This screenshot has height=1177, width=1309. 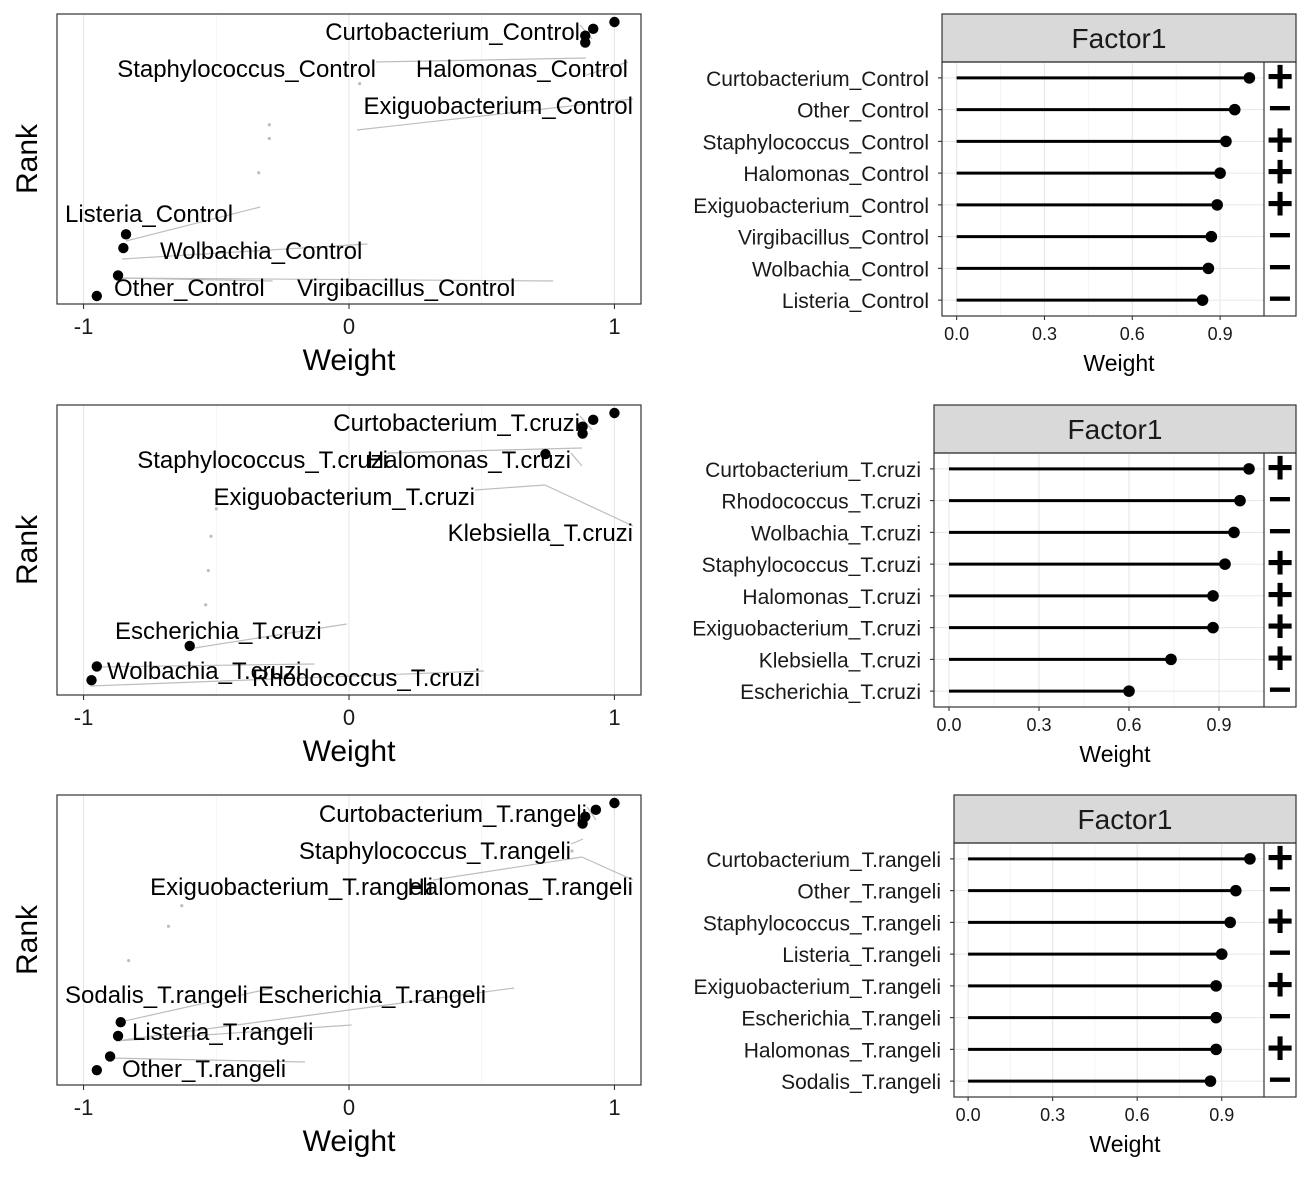 What do you see at coordinates (372, 995) in the screenshot?
I see `feature-label: Escherichia_T.rangeli` at bounding box center [372, 995].